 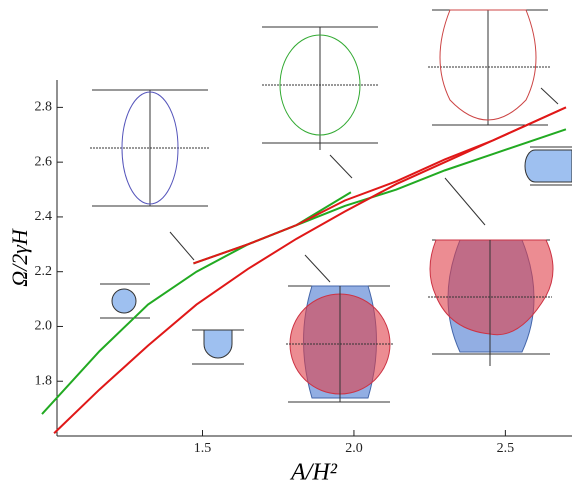 I want to click on y-tick-label: 2.6, so click(x=44, y=161).